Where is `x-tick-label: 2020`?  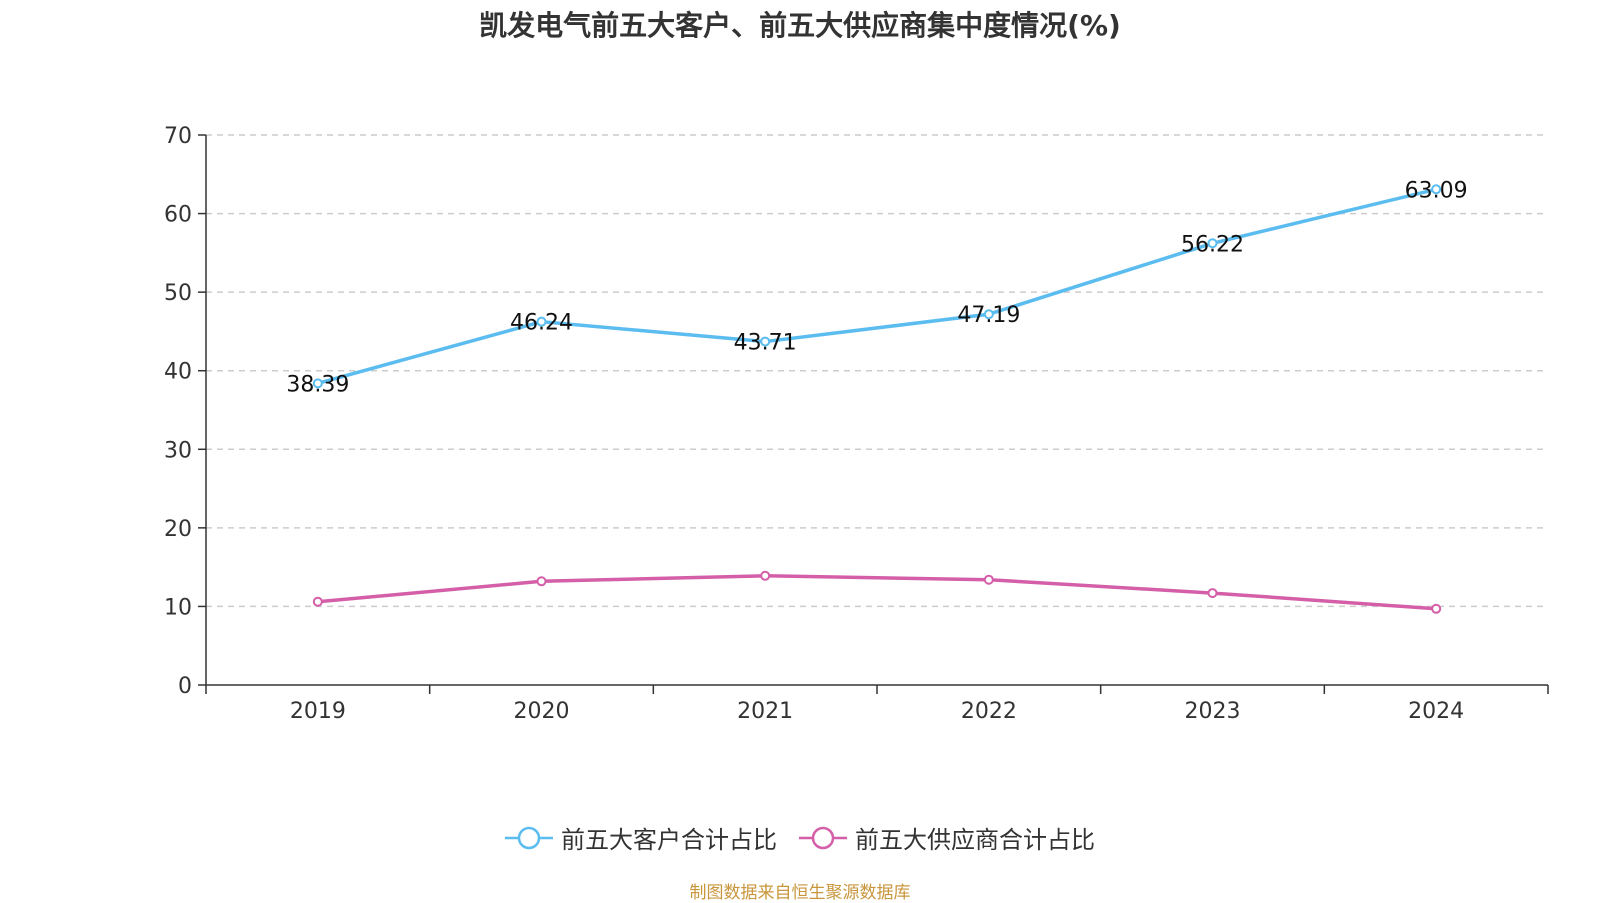
x-tick-label: 2020 is located at coordinates (542, 711).